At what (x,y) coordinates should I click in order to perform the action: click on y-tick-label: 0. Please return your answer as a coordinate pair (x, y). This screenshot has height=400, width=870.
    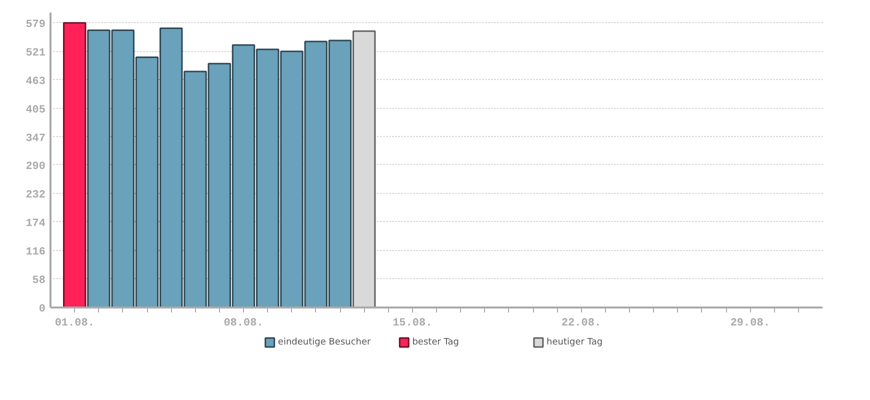
    Looking at the image, I should click on (42, 310).